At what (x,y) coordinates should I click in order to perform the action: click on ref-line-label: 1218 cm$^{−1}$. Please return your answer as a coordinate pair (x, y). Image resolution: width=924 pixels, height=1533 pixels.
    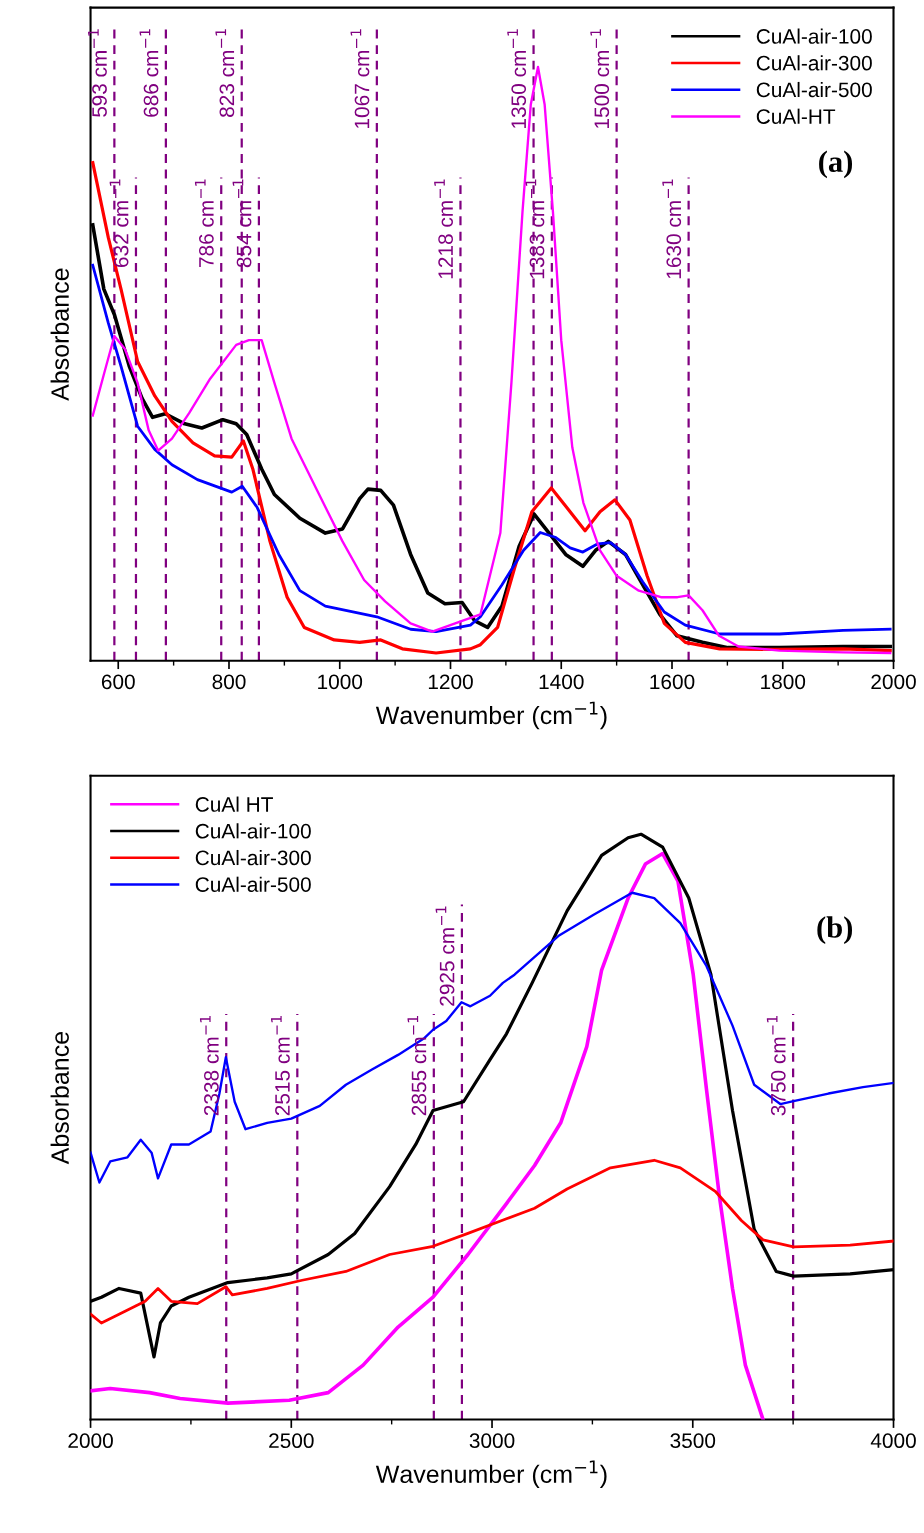
    Looking at the image, I should click on (443, 229).